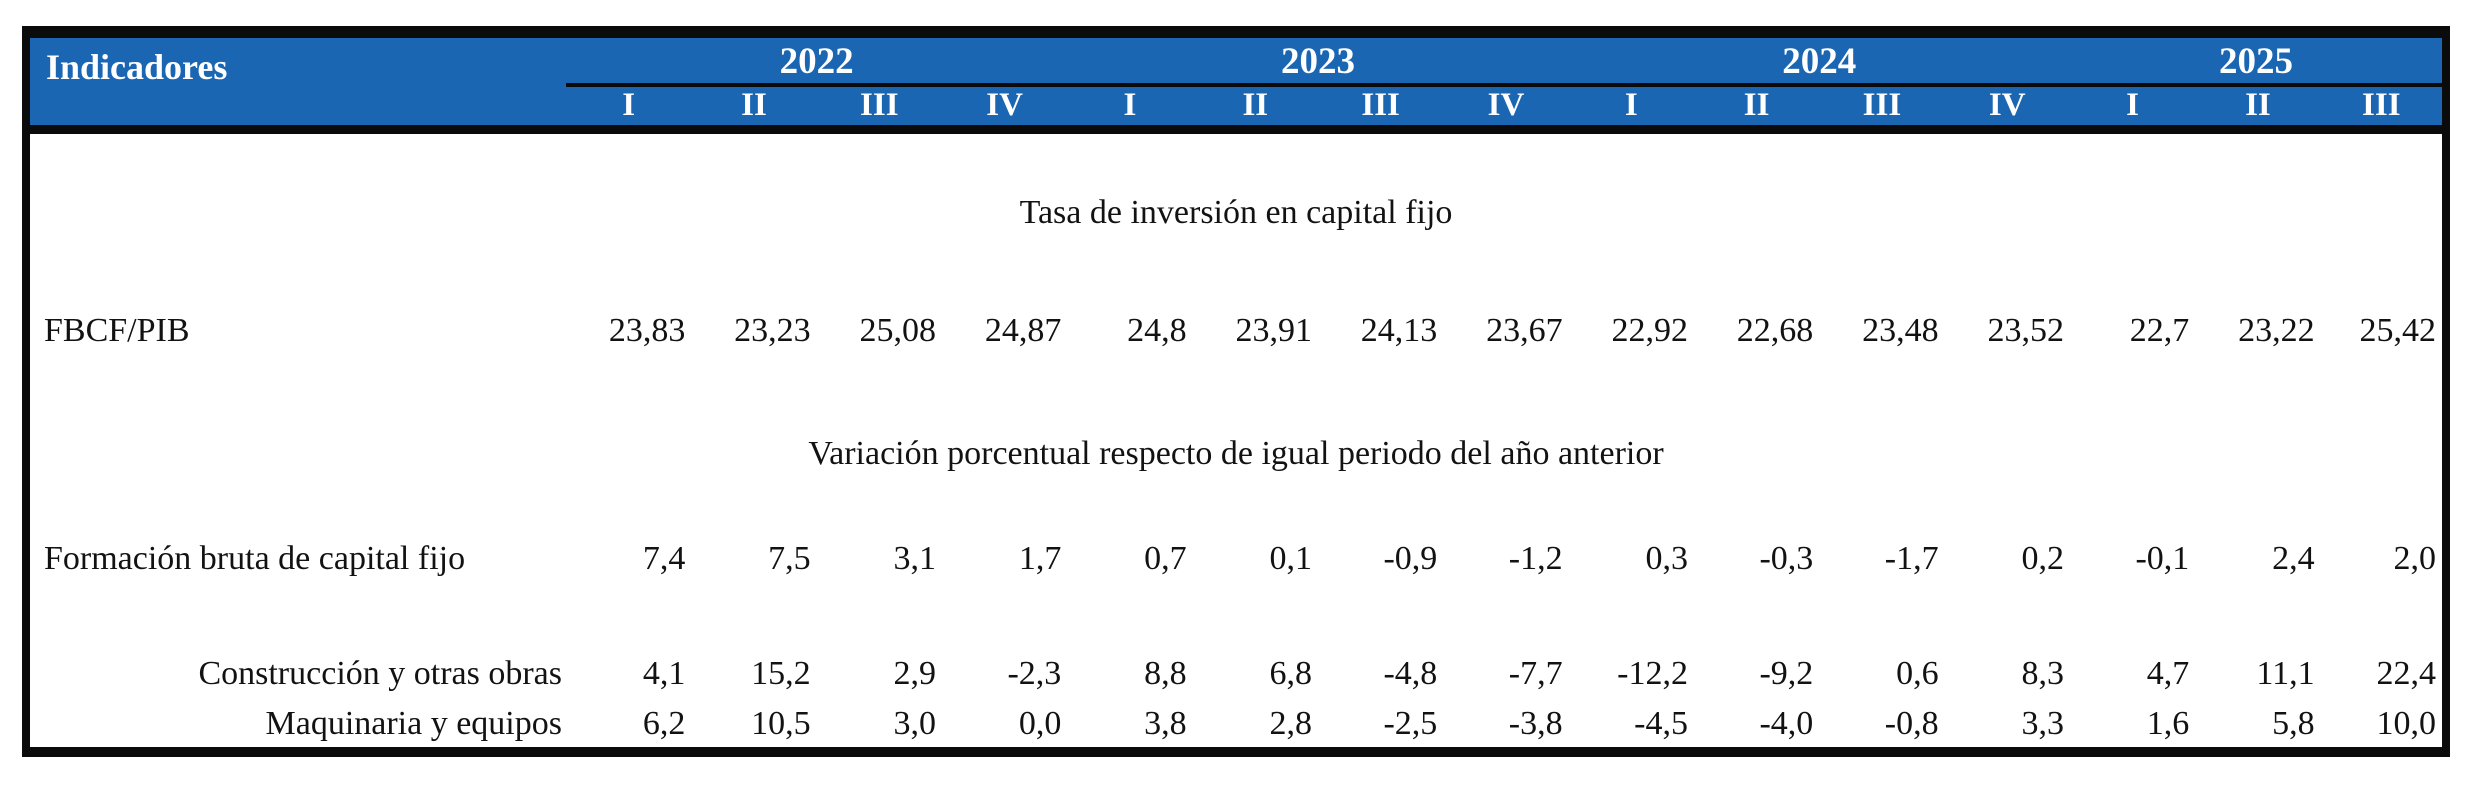 The height and width of the screenshot is (798, 2472). What do you see at coordinates (1775, 330) in the screenshot?
I see `data-cell: 22,68` at bounding box center [1775, 330].